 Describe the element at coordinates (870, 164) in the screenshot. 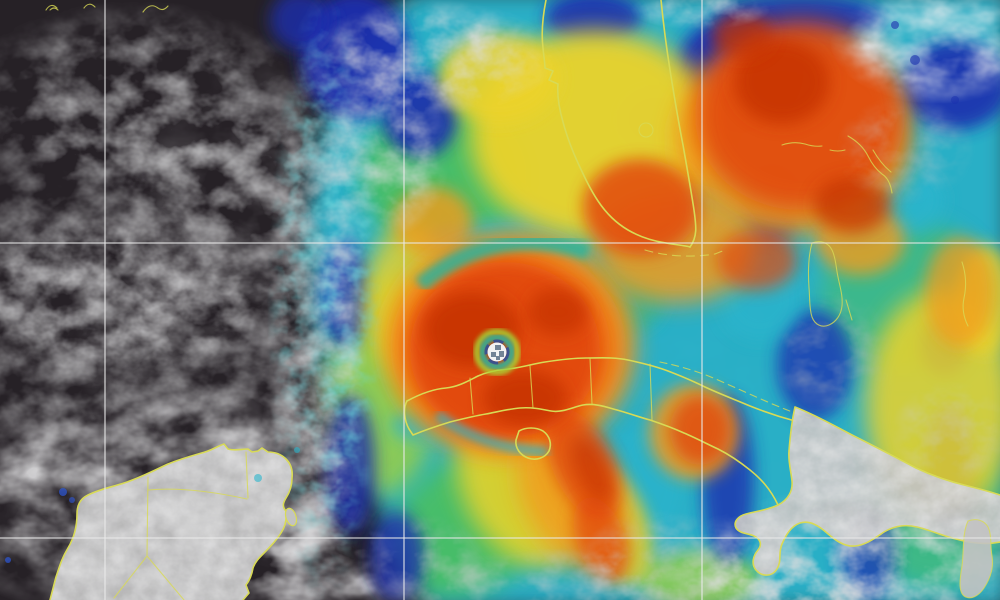

I see `grand-bahama-abaco` at that location.